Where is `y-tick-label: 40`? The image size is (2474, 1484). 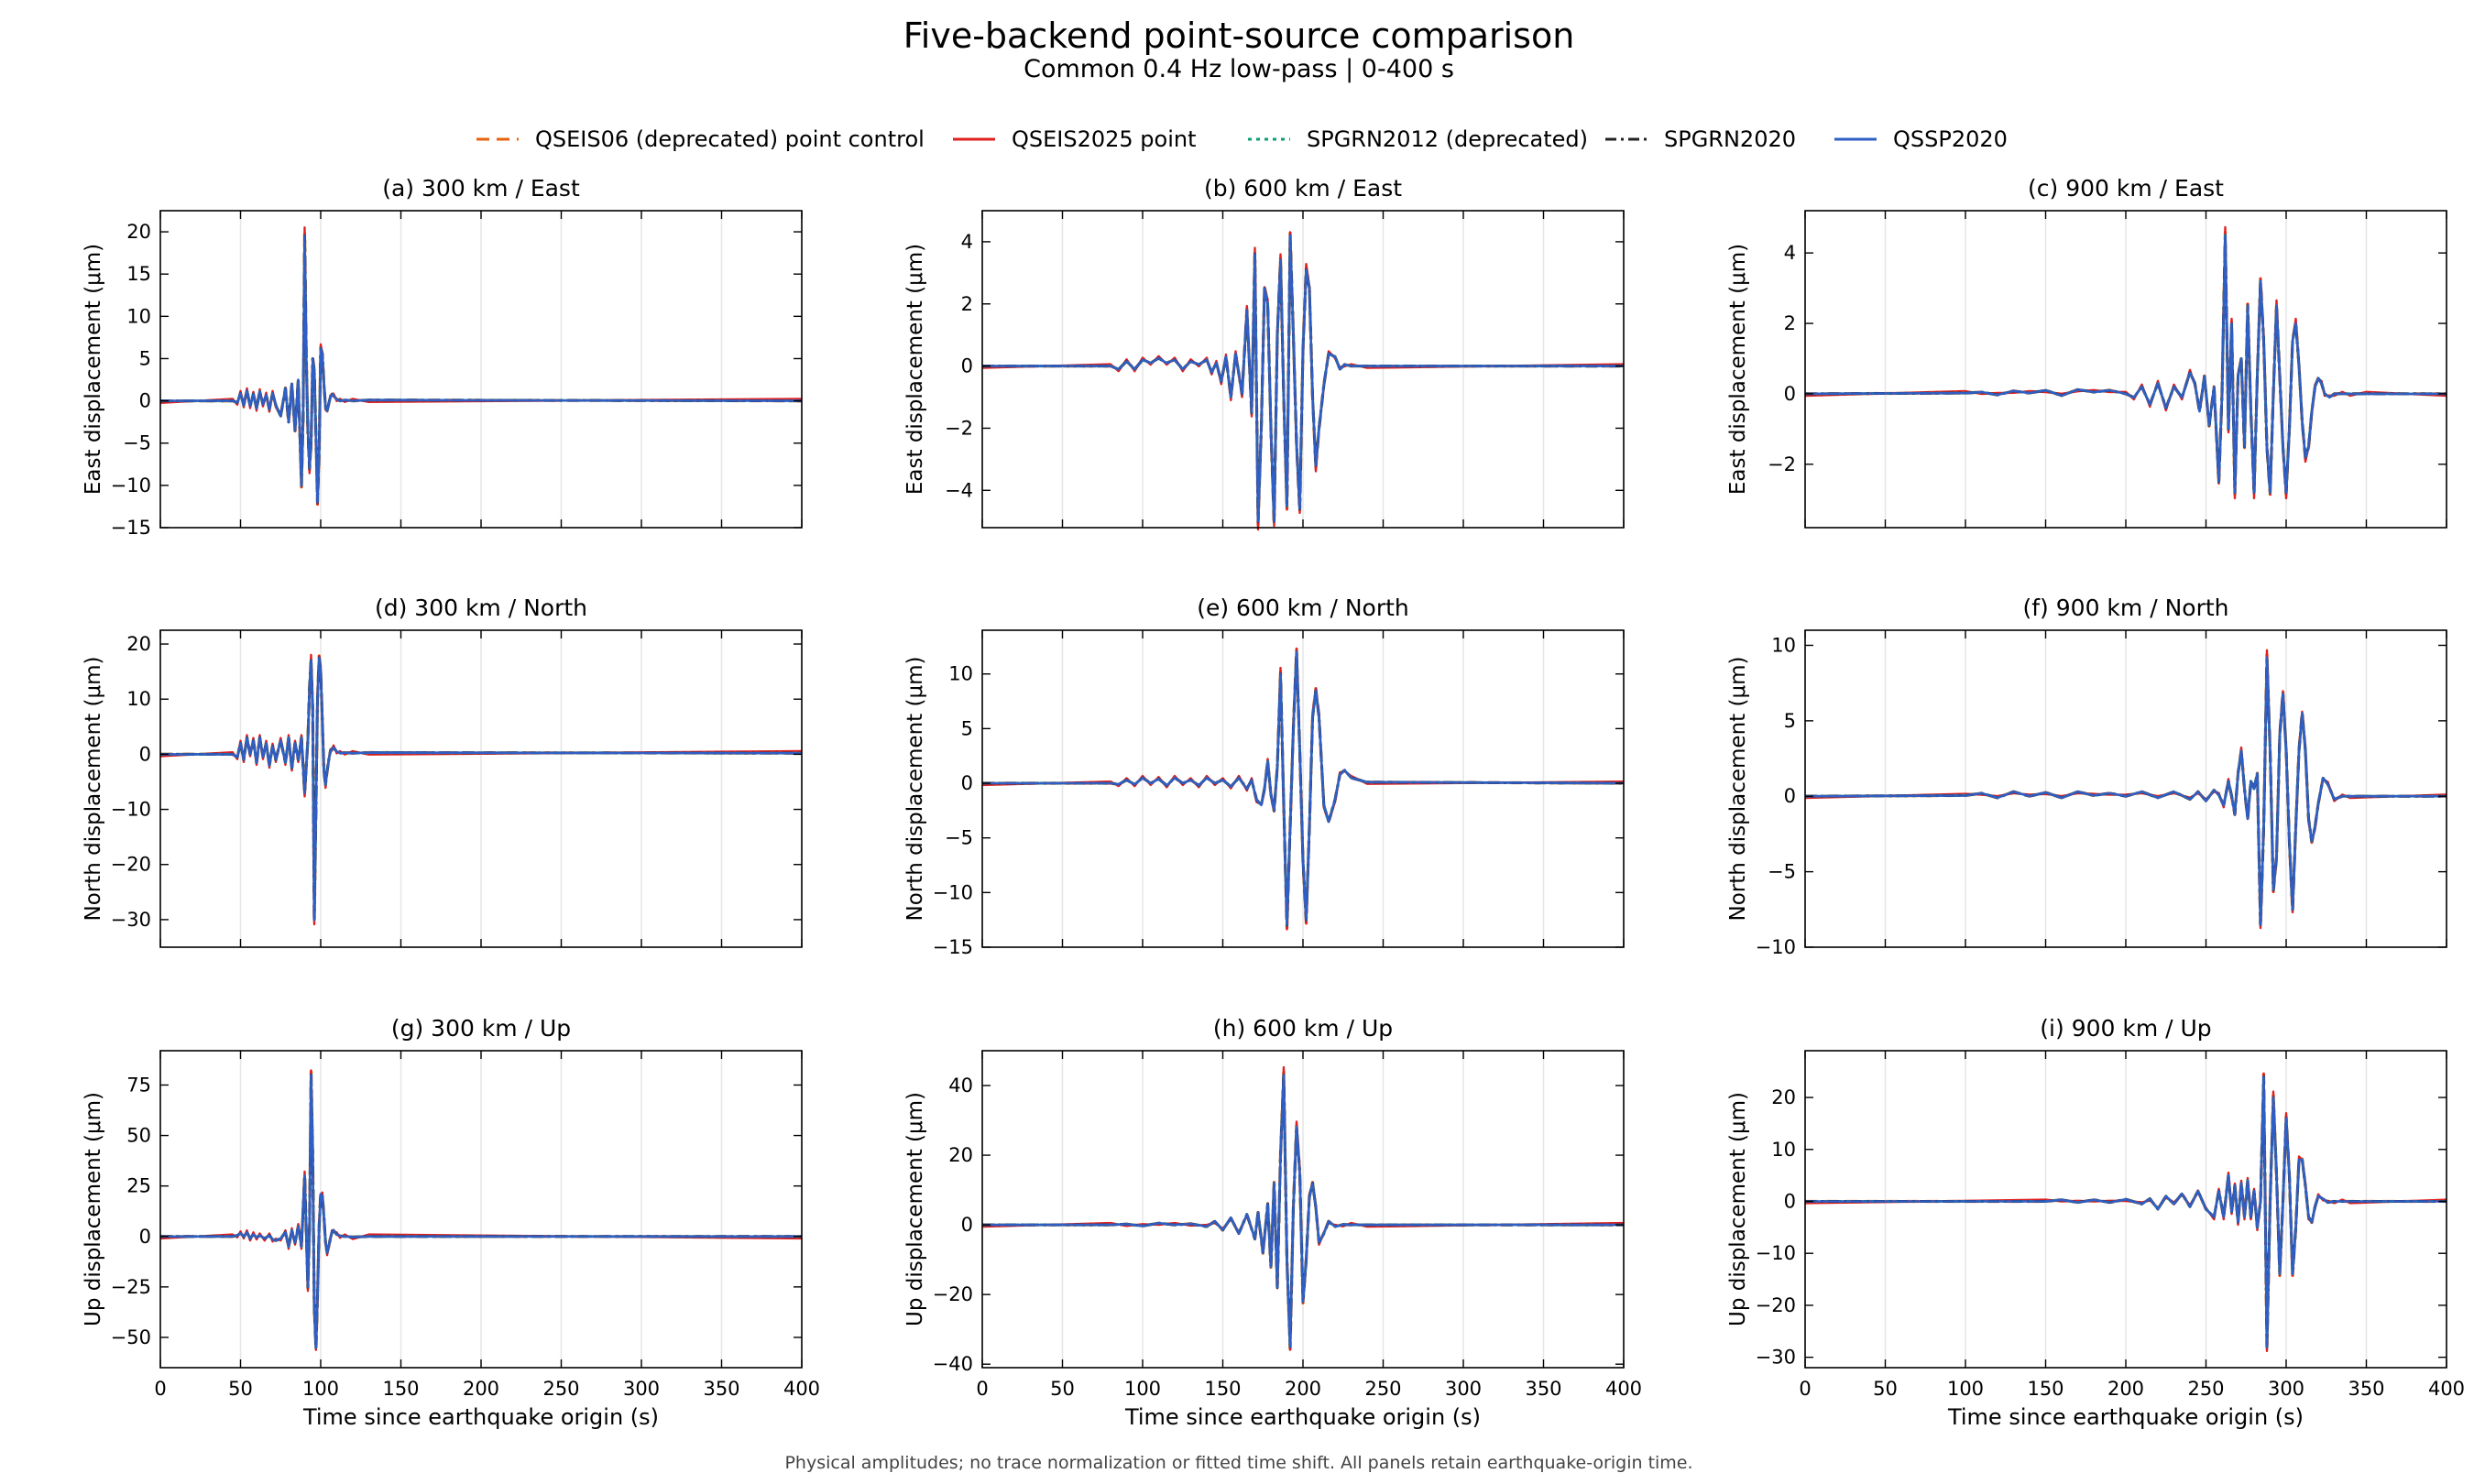
y-tick-label: 40 is located at coordinates (960, 1086).